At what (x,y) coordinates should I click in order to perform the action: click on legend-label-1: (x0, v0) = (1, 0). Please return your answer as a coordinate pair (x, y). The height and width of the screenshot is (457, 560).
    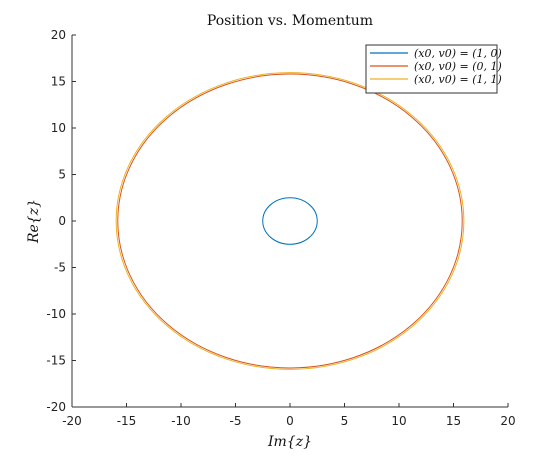
    Looking at the image, I should click on (458, 53).